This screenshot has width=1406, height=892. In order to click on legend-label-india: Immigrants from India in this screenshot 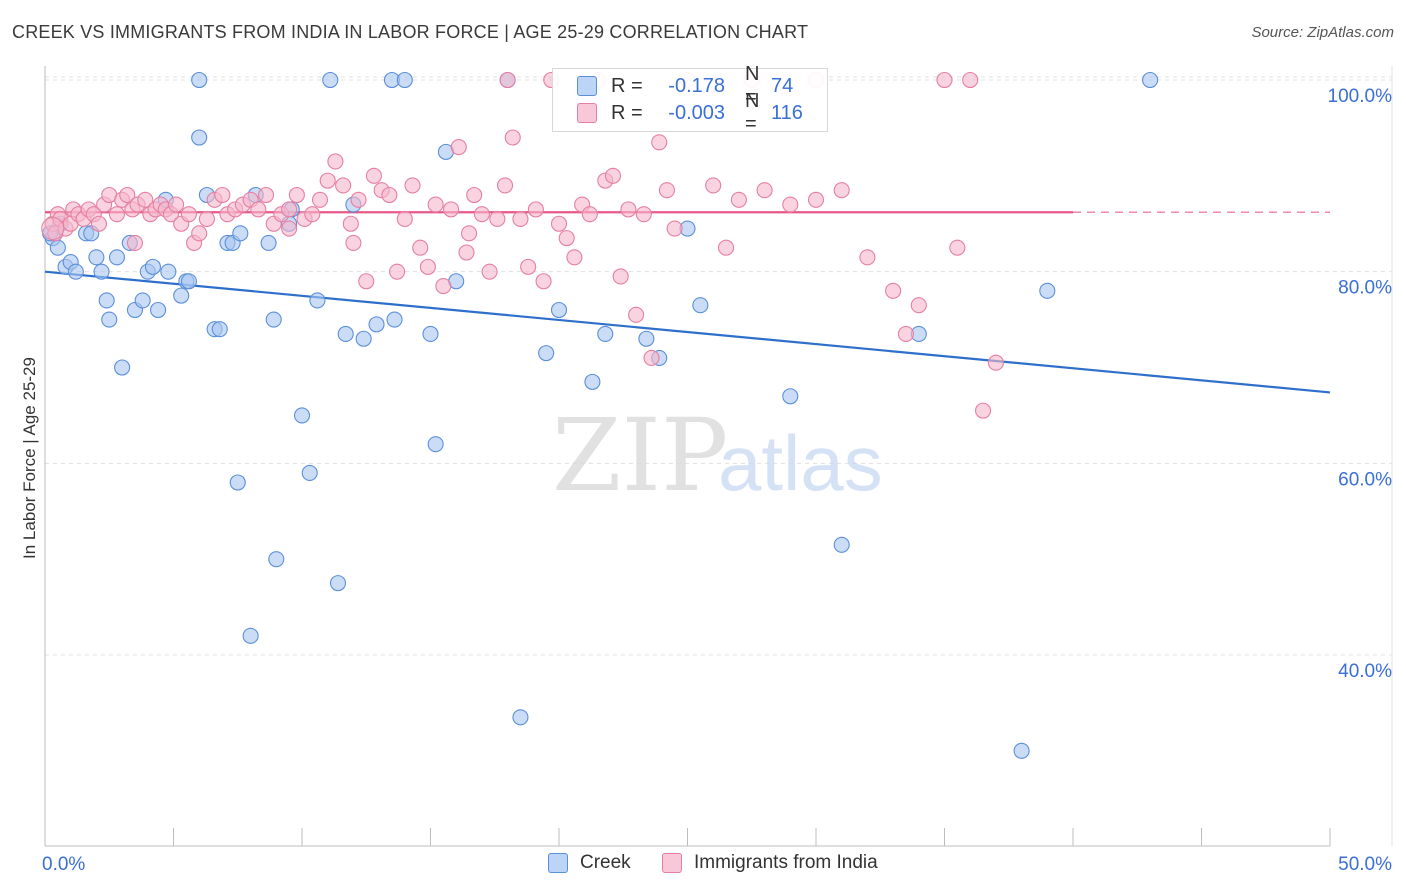, I will do `click(786, 862)`.